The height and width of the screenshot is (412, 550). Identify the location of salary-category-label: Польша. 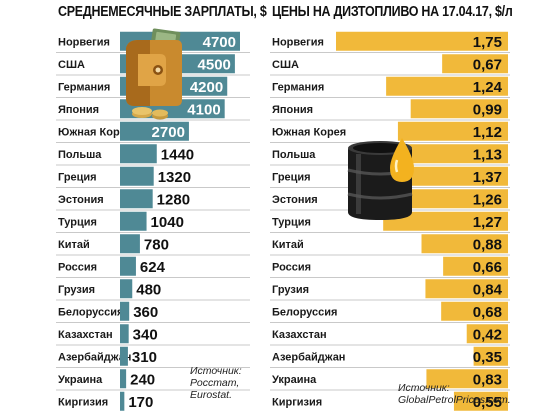
(80, 155).